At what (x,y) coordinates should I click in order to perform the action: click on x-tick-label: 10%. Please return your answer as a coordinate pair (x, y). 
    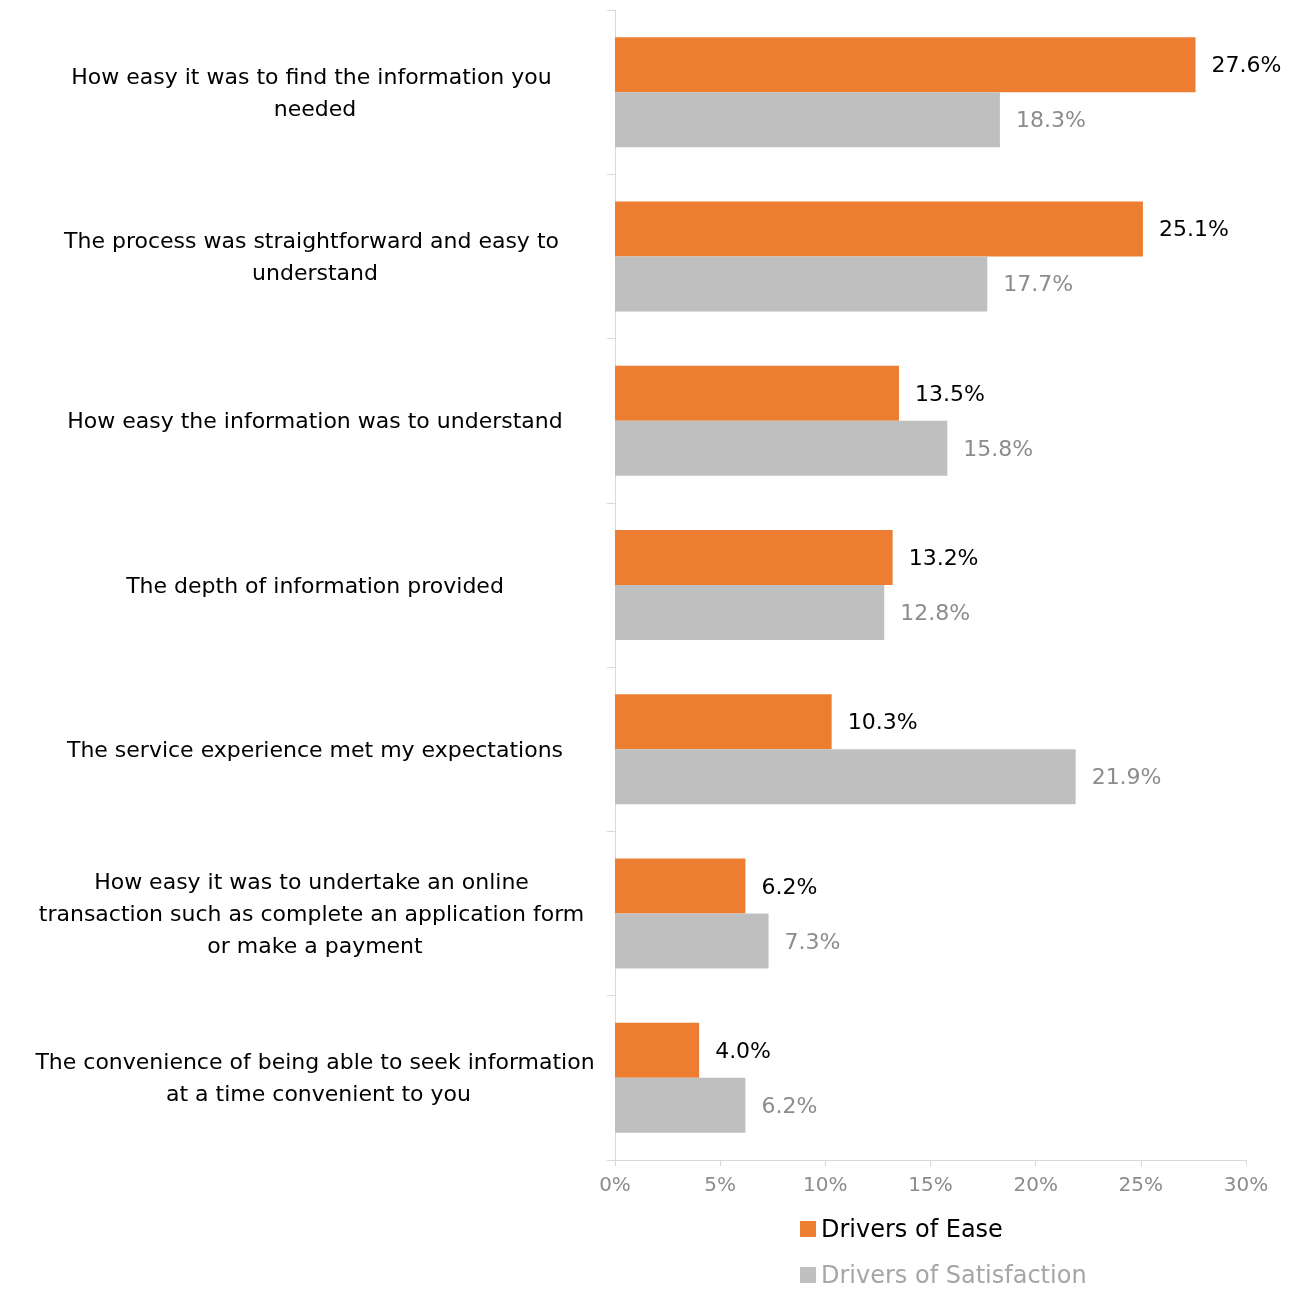
    Looking at the image, I should click on (825, 1184).